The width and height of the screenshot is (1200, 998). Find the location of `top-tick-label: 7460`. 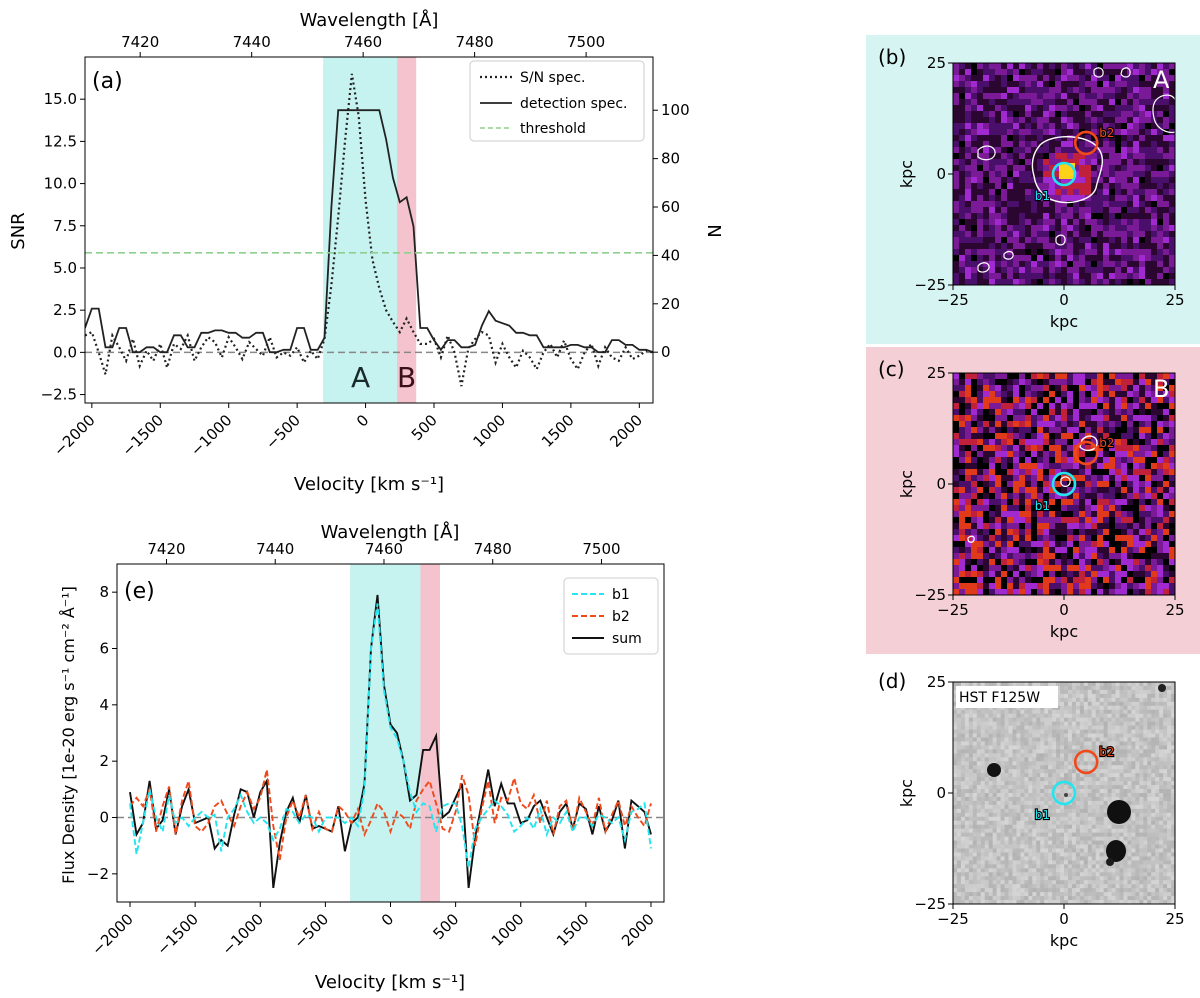

top-tick-label: 7460 is located at coordinates (363, 42).